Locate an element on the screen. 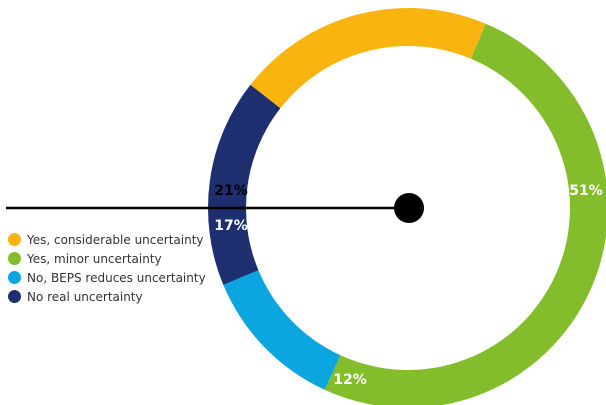  legend-label: Yes, considerable uncertainty is located at coordinates (115, 239).